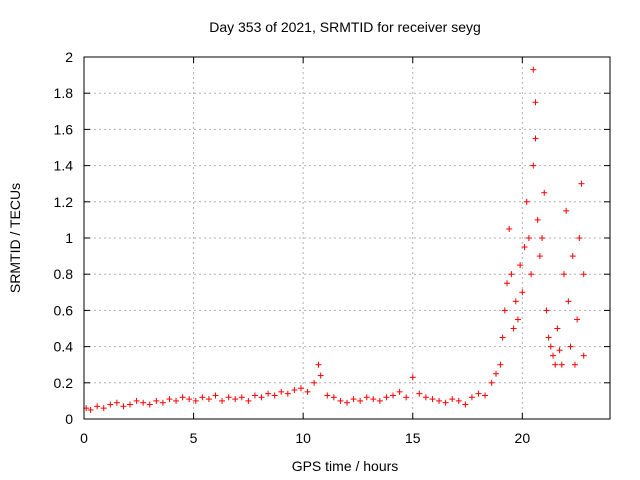 Image resolution: width=640 pixels, height=480 pixels. Describe the element at coordinates (64, 347) in the screenshot. I see `y-tick-label: 0.4` at that location.